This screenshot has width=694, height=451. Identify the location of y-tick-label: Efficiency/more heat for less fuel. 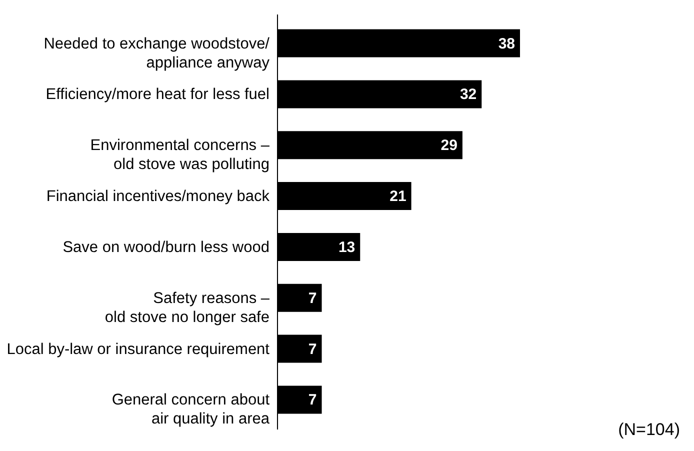
(158, 95).